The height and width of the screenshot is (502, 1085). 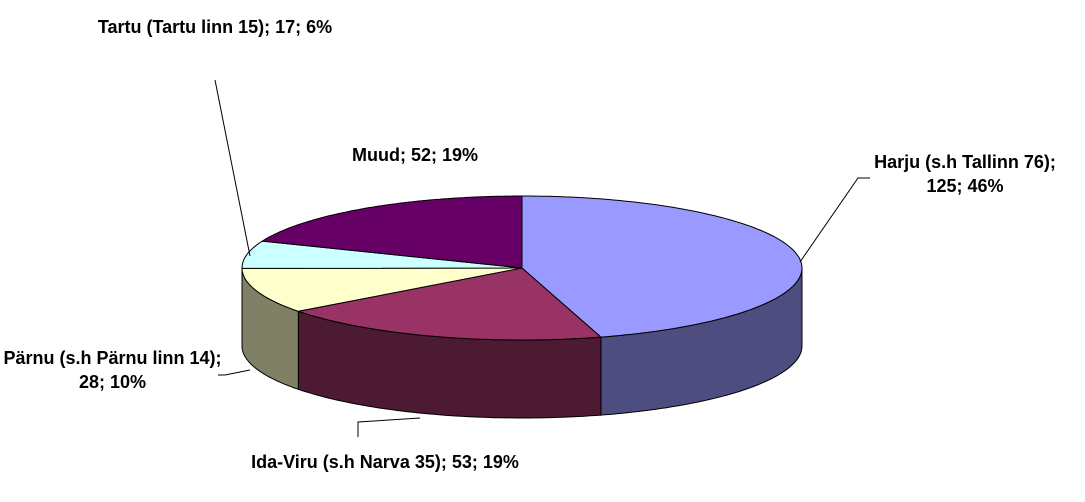 I want to click on data-label: Tartu (Tartu linn 15); 17; 6%, so click(x=215, y=27).